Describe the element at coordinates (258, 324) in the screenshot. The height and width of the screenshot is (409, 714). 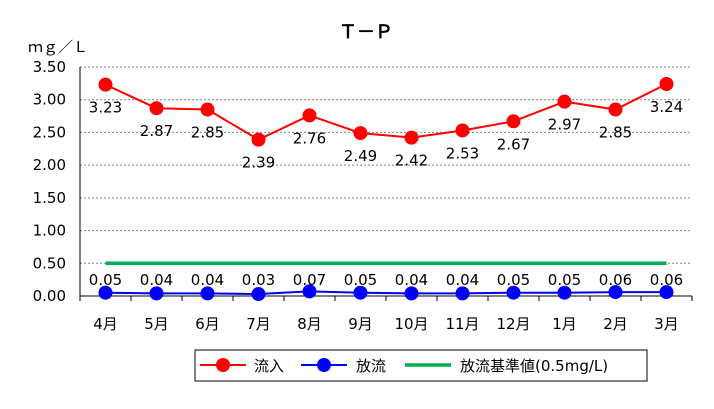
I see `x-tick-label: 7月` at that location.